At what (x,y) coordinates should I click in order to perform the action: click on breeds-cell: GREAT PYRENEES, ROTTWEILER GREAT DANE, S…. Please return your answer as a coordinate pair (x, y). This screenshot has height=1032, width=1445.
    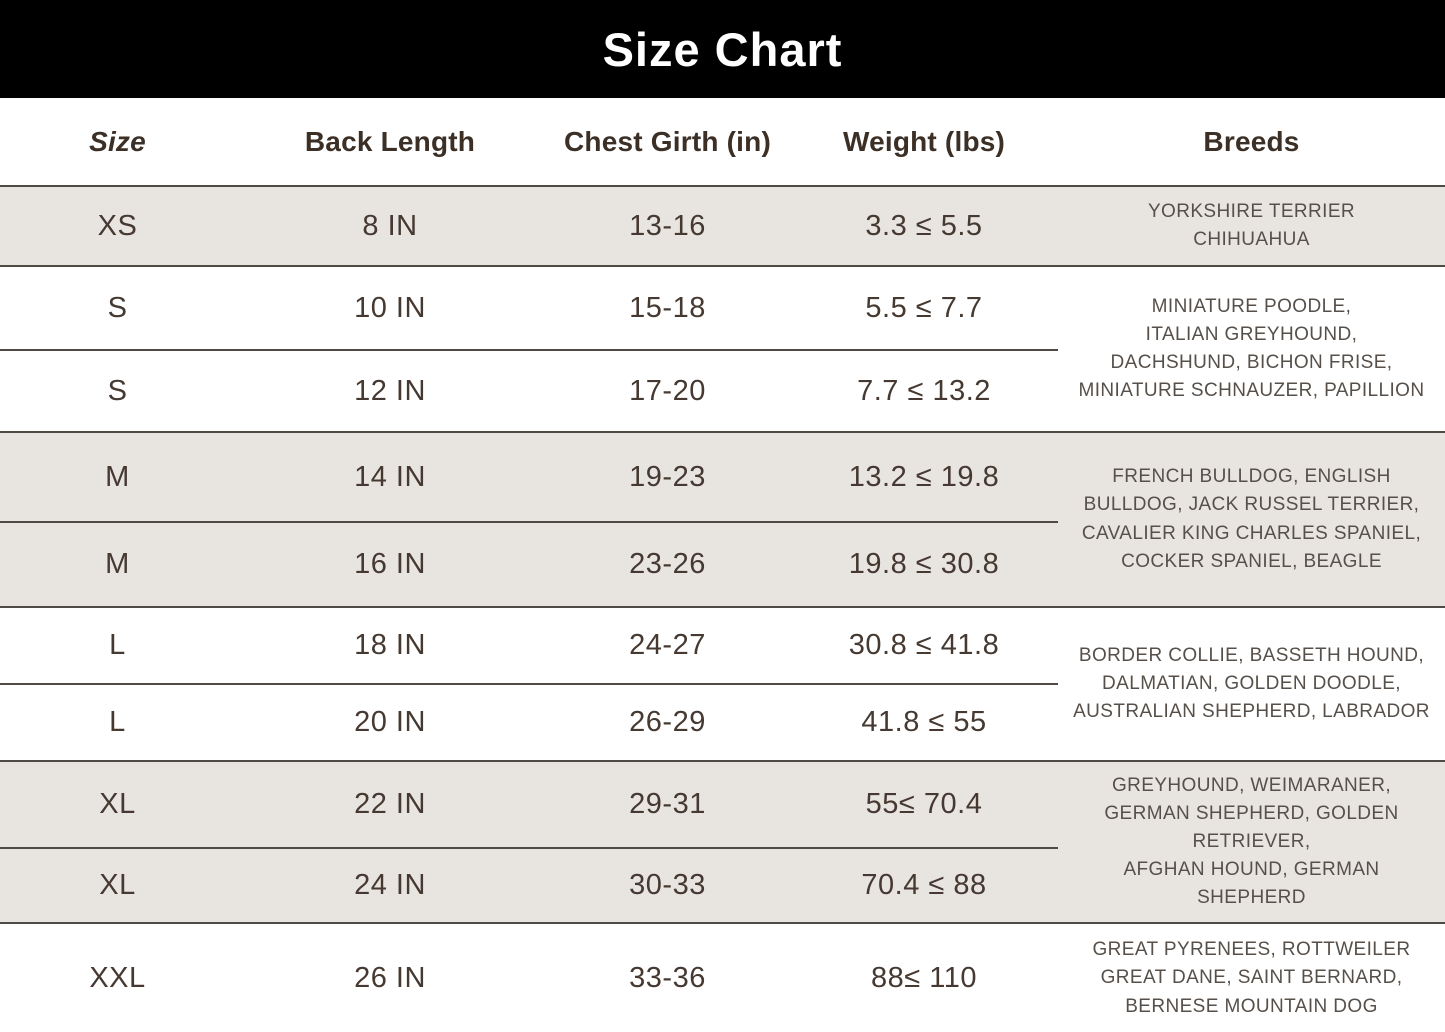
    Looking at the image, I should click on (1251, 977).